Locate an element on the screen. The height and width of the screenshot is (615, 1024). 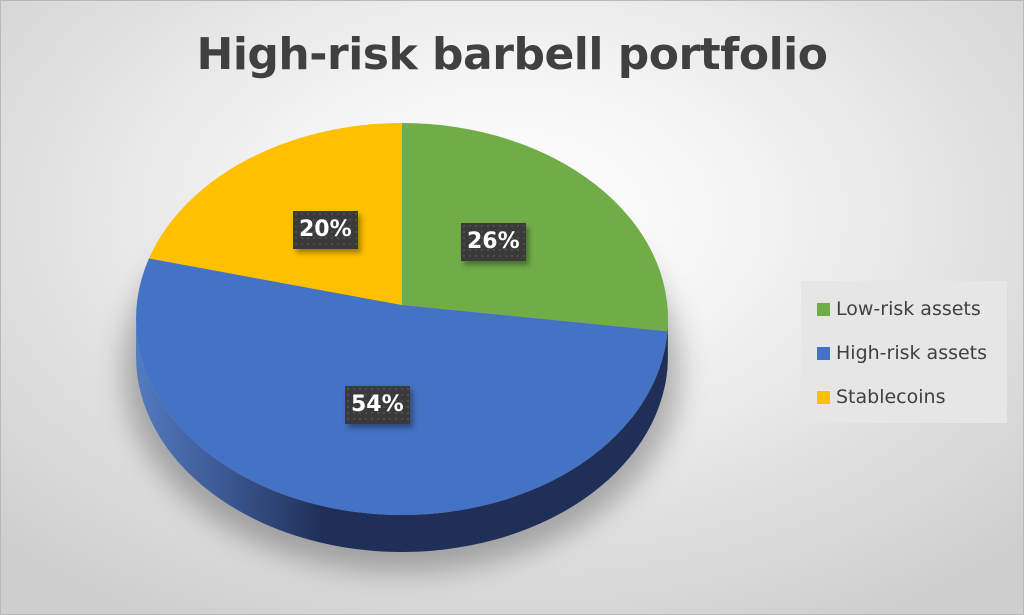
data-label-high-risk: 54% is located at coordinates (377, 405).